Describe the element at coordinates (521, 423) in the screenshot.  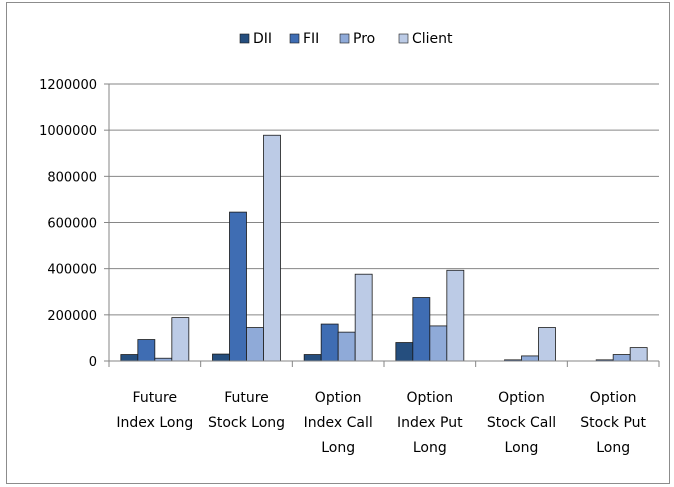
I see `x-category-label: Stock Call` at that location.